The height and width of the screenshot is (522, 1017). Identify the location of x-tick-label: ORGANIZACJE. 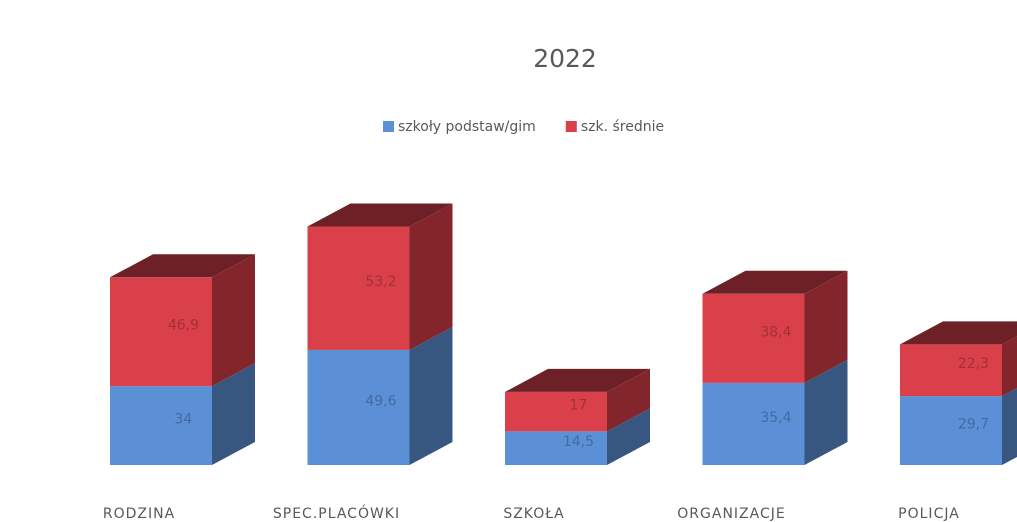
(731, 514).